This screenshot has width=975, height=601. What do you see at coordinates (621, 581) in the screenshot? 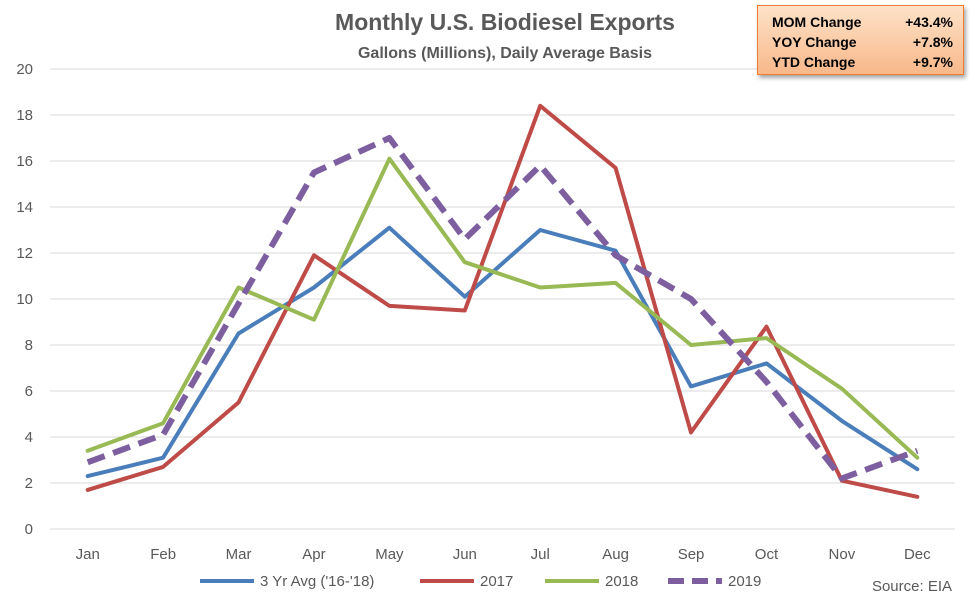
I see `legend-label: 2018` at bounding box center [621, 581].